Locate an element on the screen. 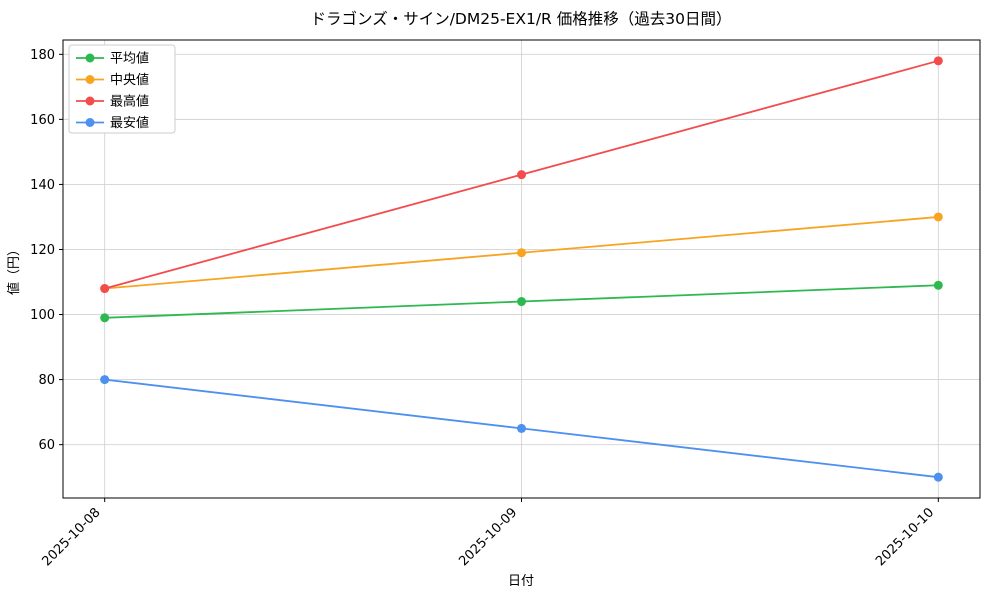 This screenshot has width=1000, height=600. y-tick-label: 60 is located at coordinates (46, 445).